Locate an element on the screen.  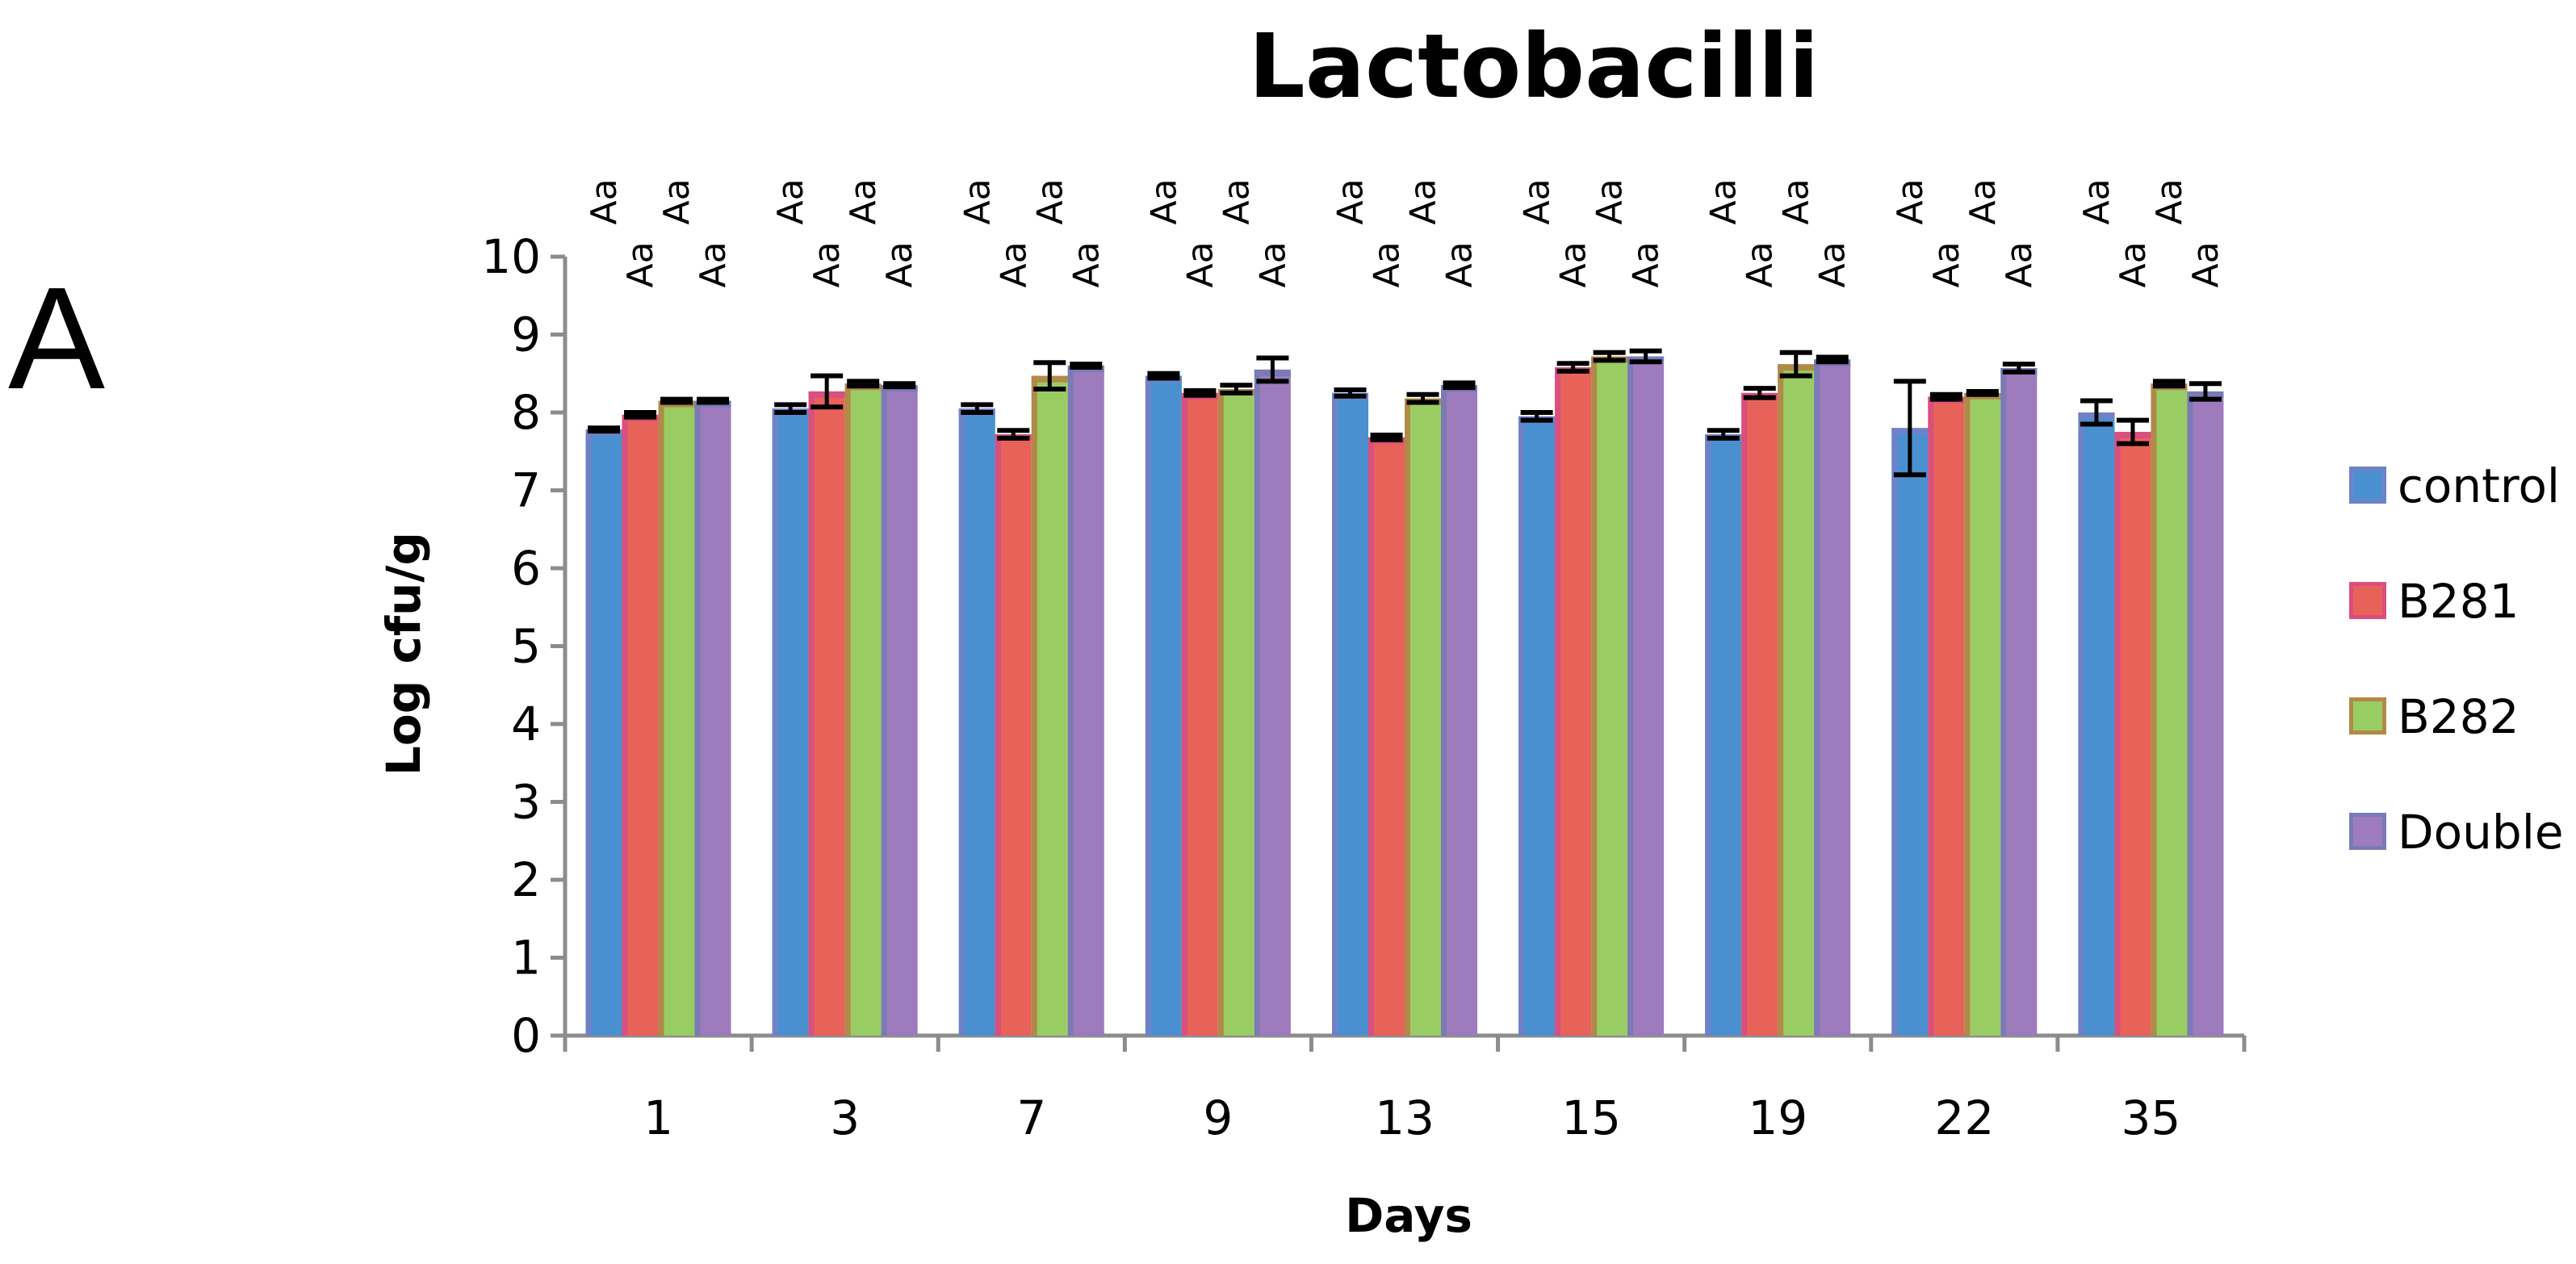
legend-label: B281 is located at coordinates (2458, 601).